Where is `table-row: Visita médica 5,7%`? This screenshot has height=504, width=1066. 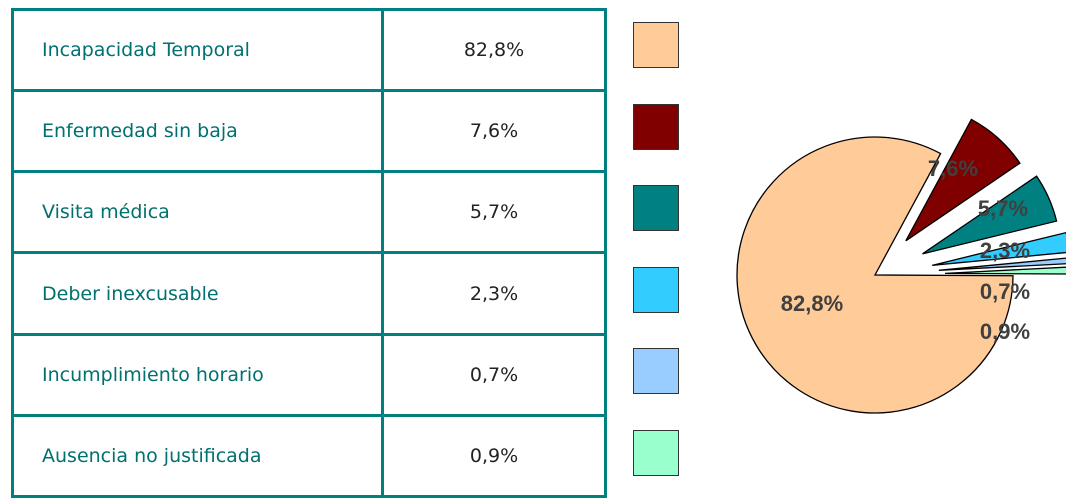 table-row: Visita médica 5,7% is located at coordinates (309, 212).